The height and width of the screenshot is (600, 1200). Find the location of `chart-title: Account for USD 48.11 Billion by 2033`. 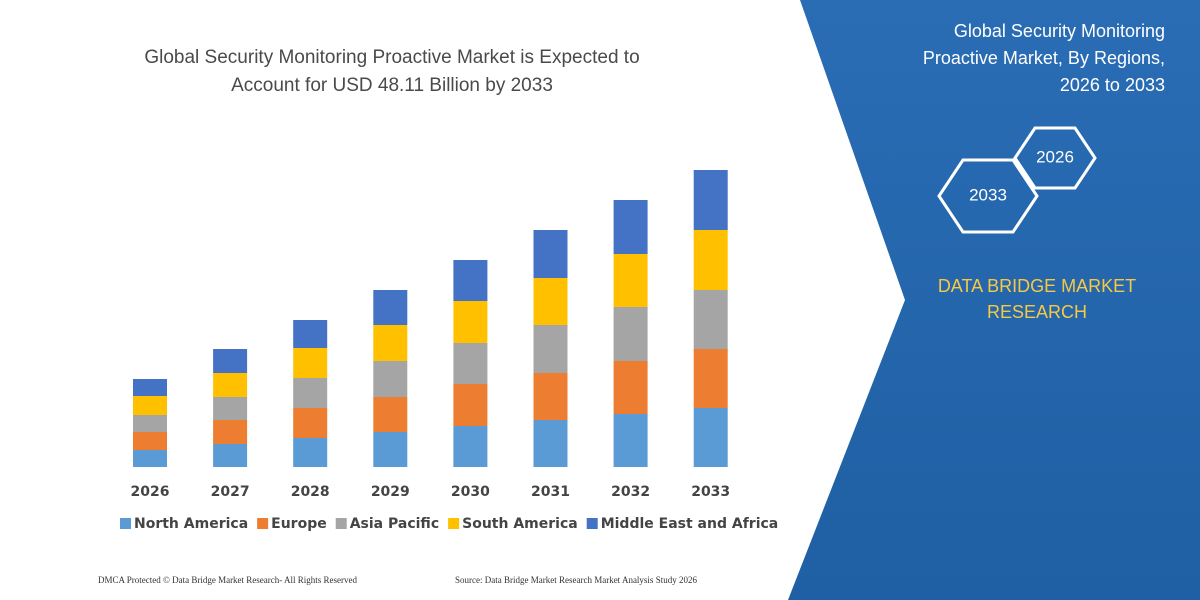

chart-title: Account for USD 48.11 Billion by 2033 is located at coordinates (392, 85).